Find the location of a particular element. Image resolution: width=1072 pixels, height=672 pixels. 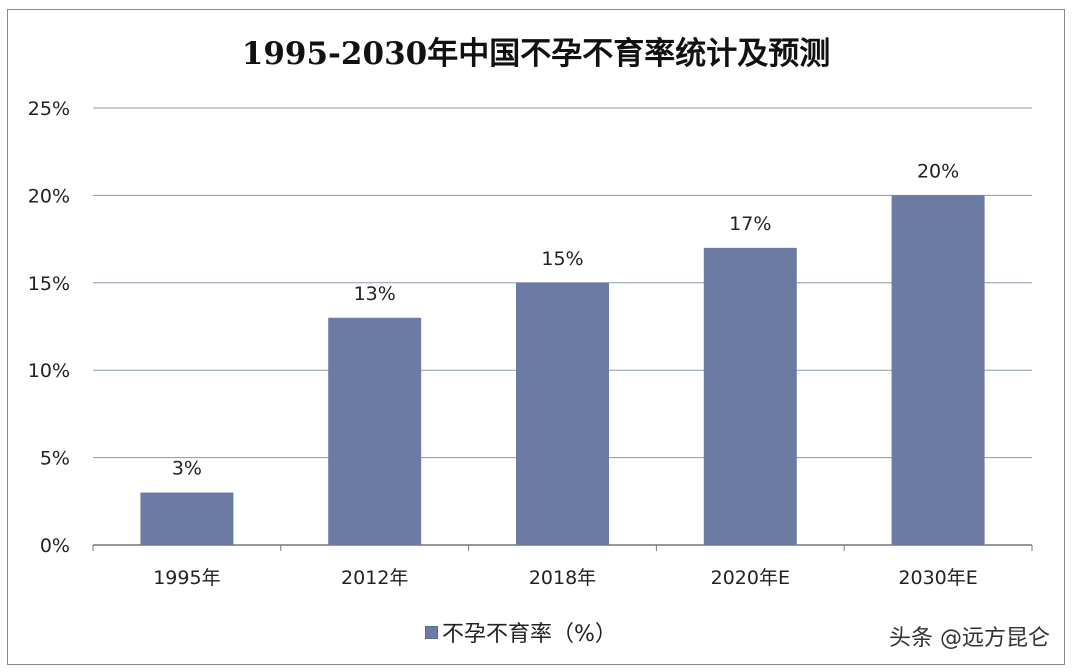

x-tick-label: 1995年 is located at coordinates (186, 578).